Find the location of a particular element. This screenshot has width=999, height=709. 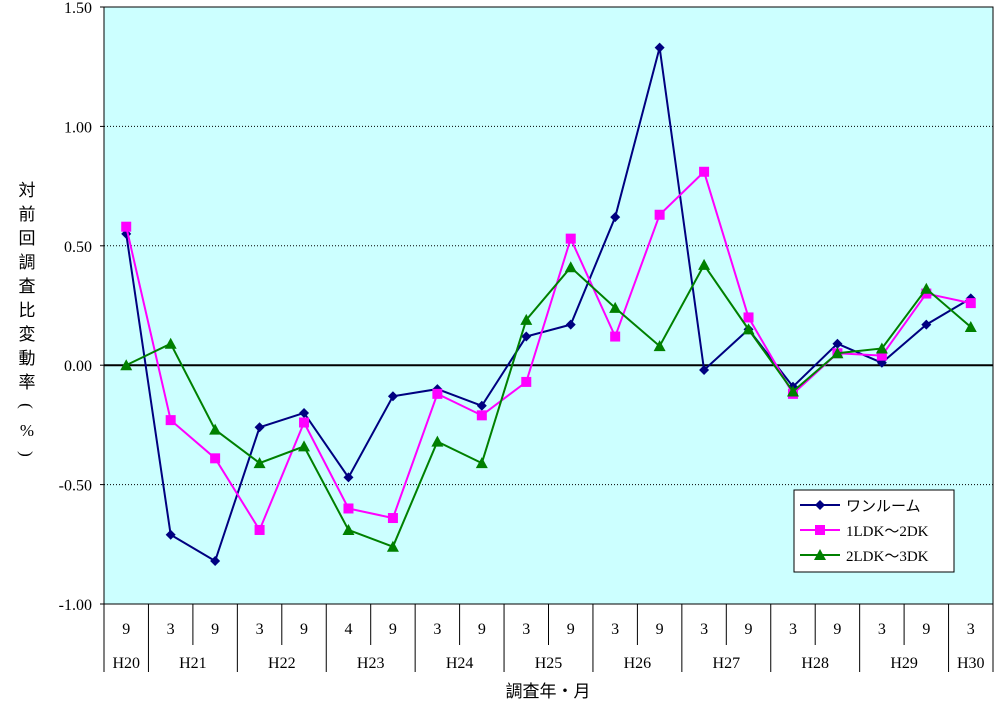

y-axis-label-char: 動 is located at coordinates (27, 358).